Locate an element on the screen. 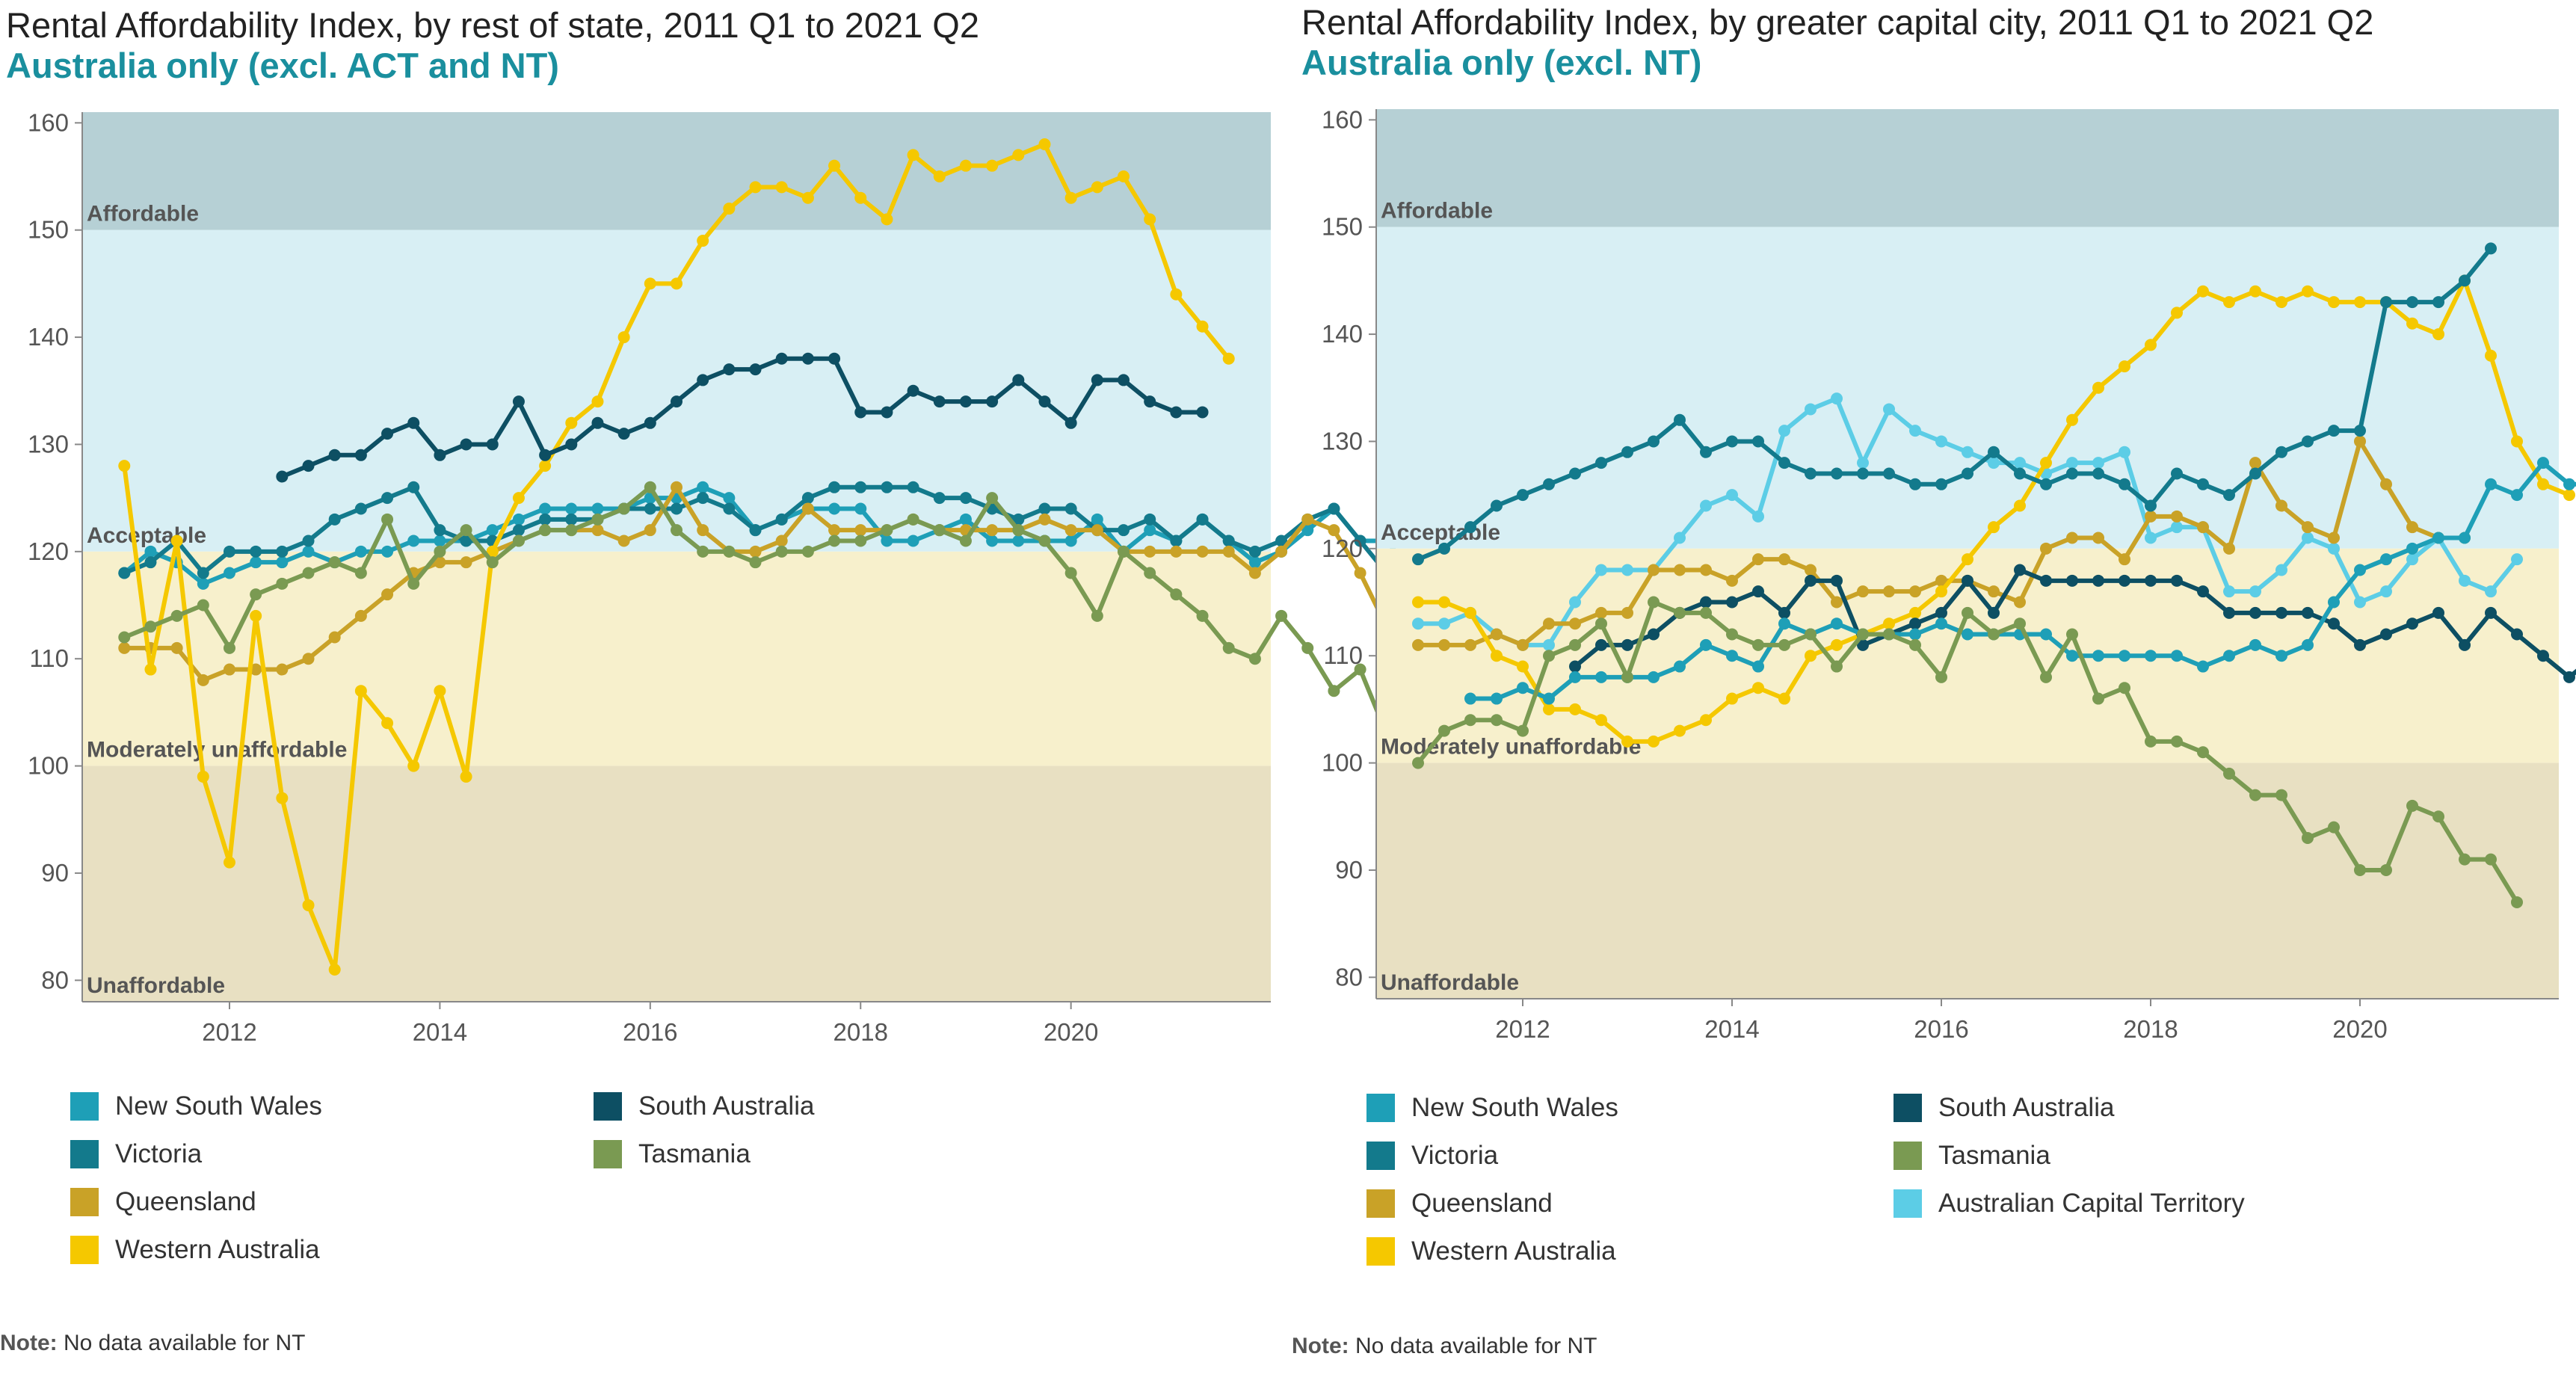 The height and width of the screenshot is (1377, 2576). legend-item-australian-capital-territory: Australian Capital Territory is located at coordinates (2069, 1204).